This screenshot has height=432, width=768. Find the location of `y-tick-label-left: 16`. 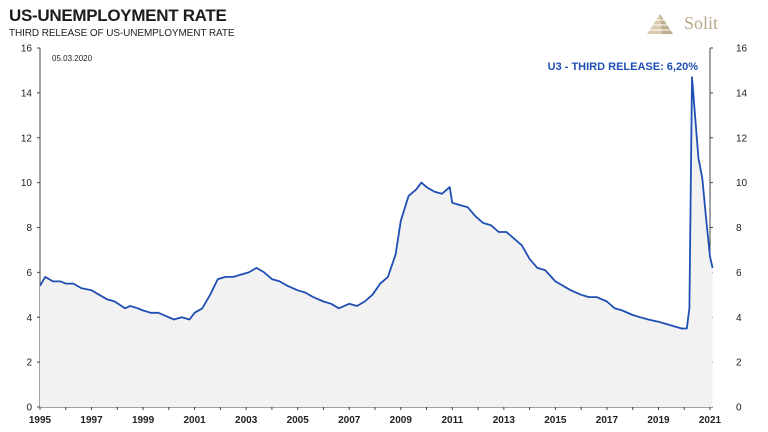

y-tick-label-left: 16 is located at coordinates (27, 49).